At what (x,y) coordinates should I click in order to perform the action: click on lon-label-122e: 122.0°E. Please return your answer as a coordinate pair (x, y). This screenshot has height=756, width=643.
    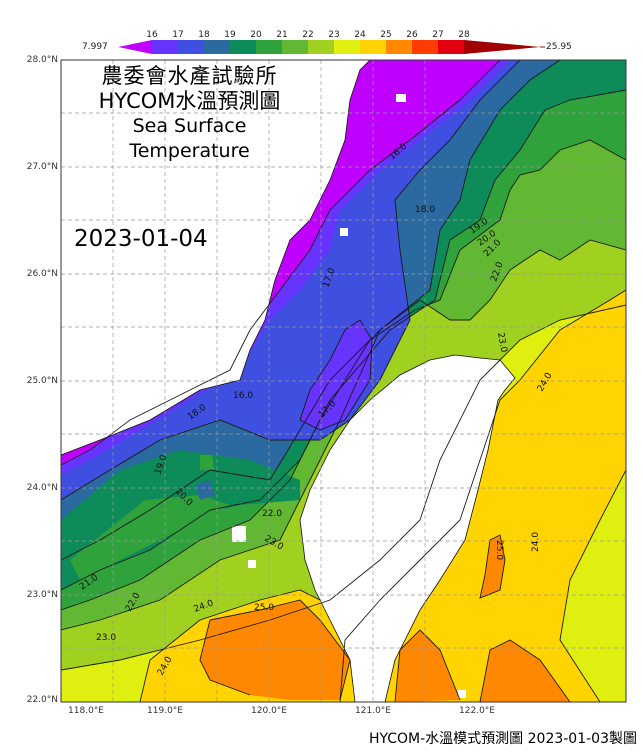
    Looking at the image, I should click on (477, 711).